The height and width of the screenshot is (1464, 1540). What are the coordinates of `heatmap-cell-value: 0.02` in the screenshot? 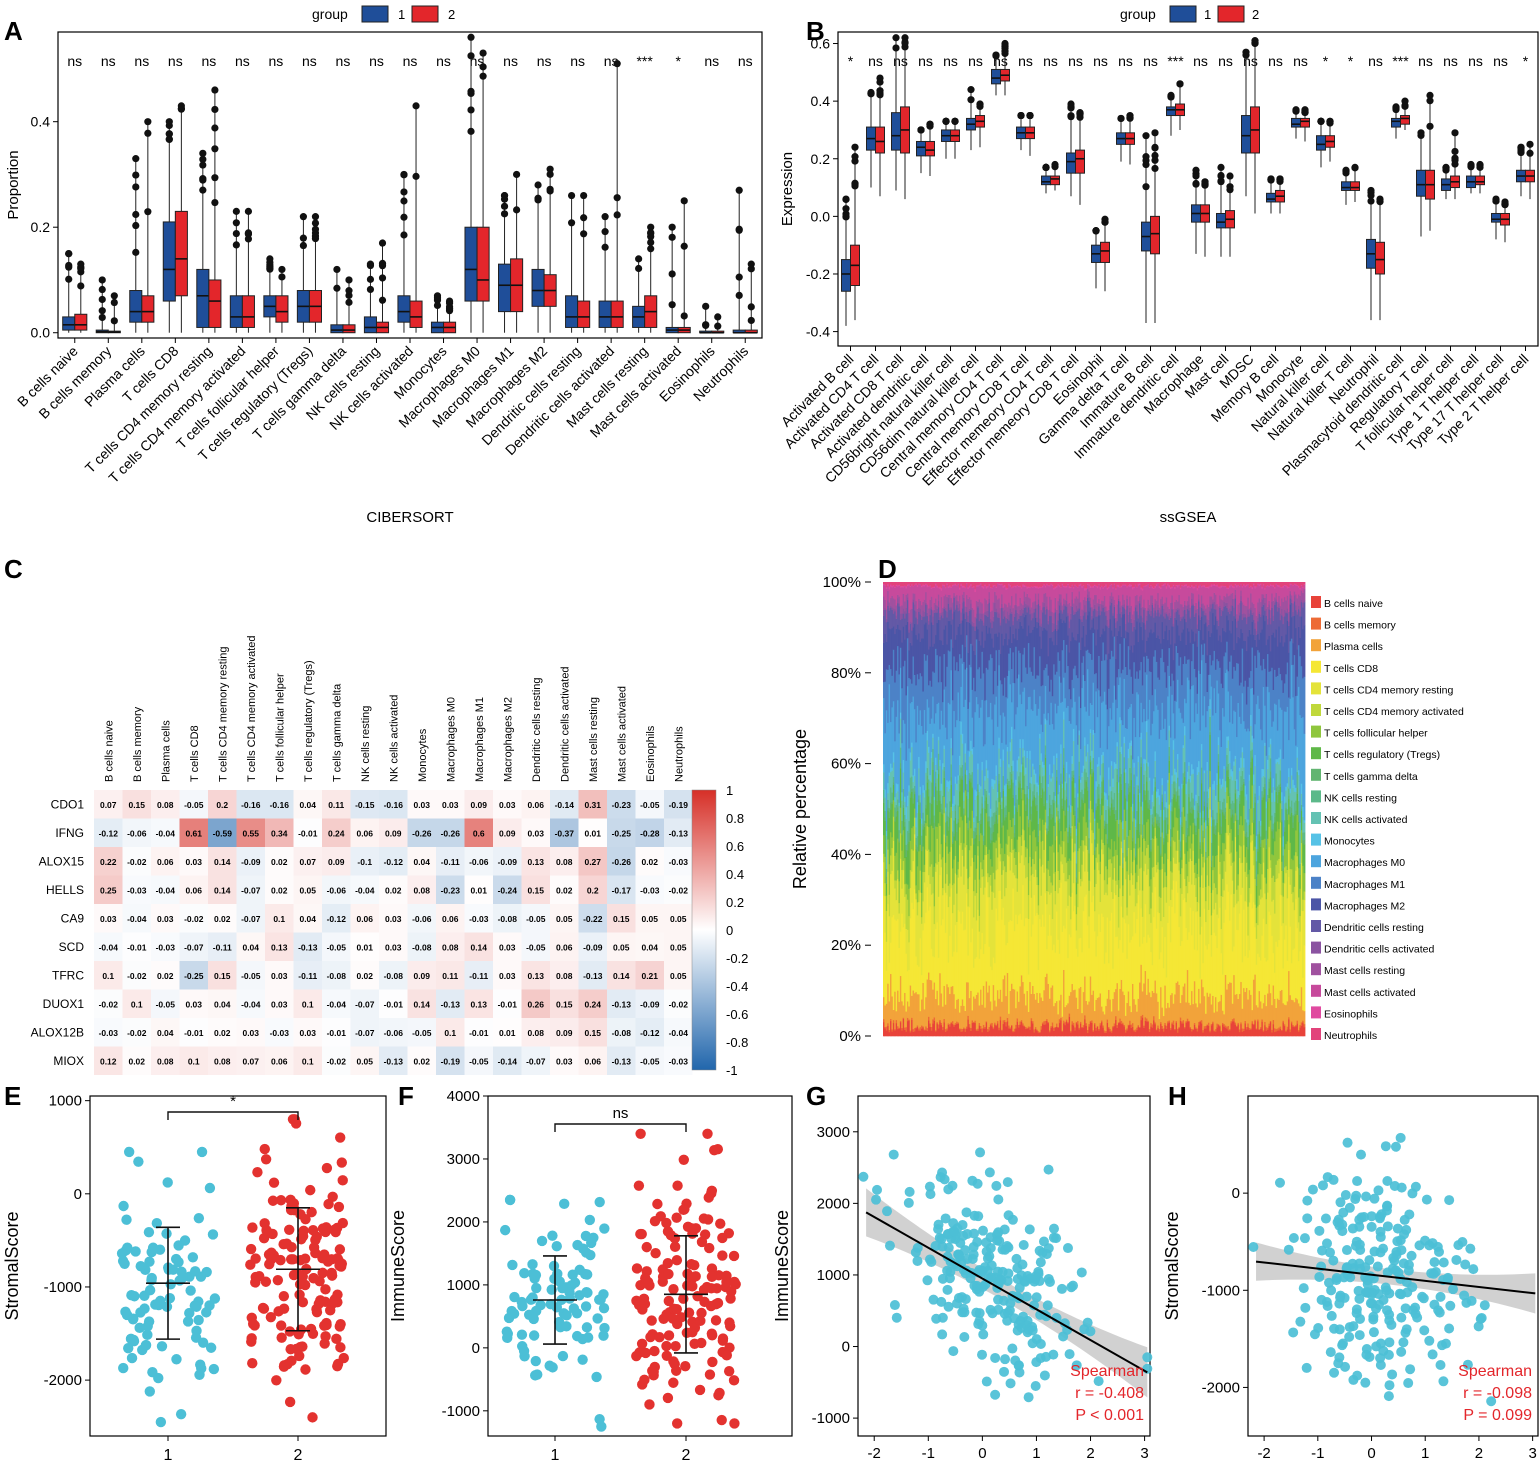 It's located at (393, 890).